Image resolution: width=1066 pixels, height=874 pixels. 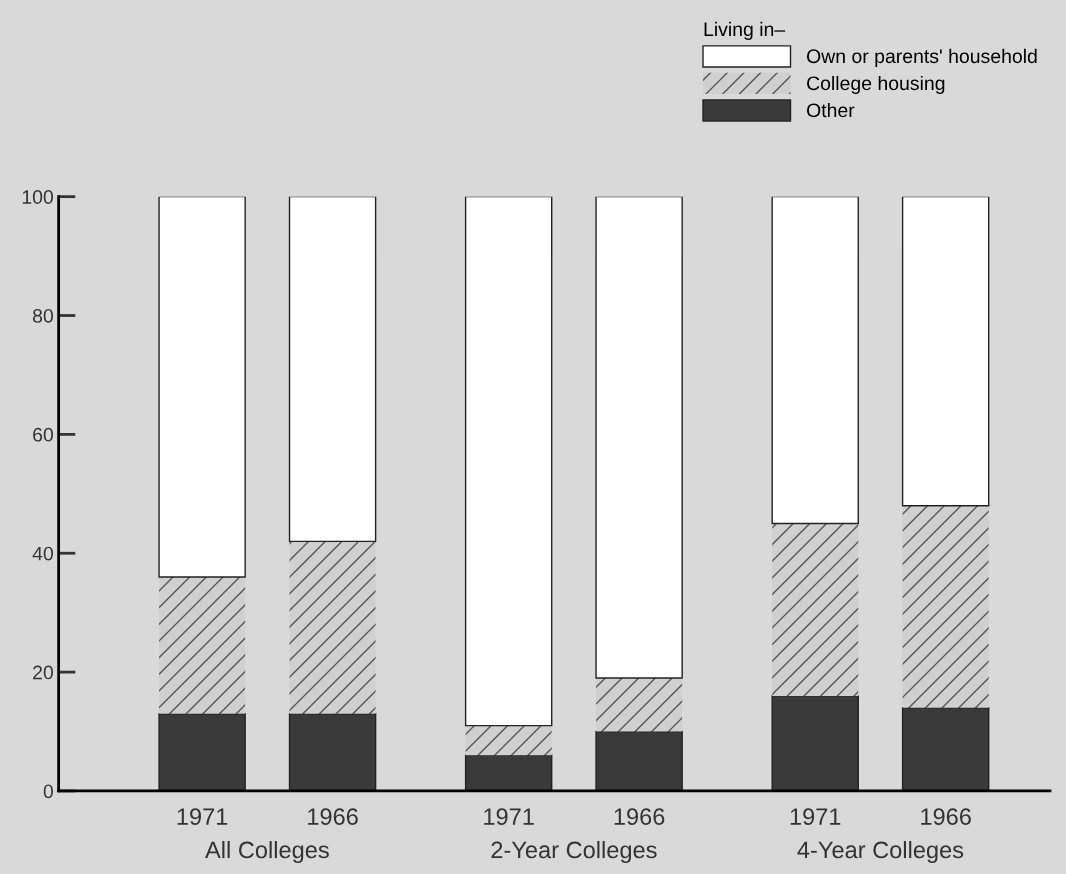 I want to click on text: 4-Year Colleges, so click(x=880, y=851).